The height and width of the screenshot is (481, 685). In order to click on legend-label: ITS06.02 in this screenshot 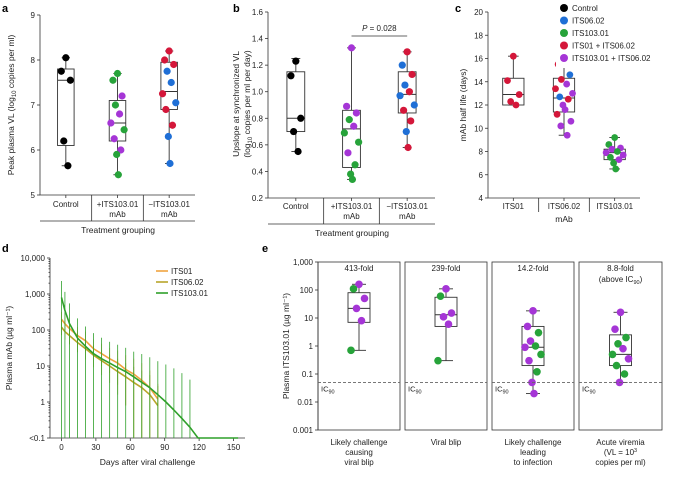, I will do `click(187, 282)`.